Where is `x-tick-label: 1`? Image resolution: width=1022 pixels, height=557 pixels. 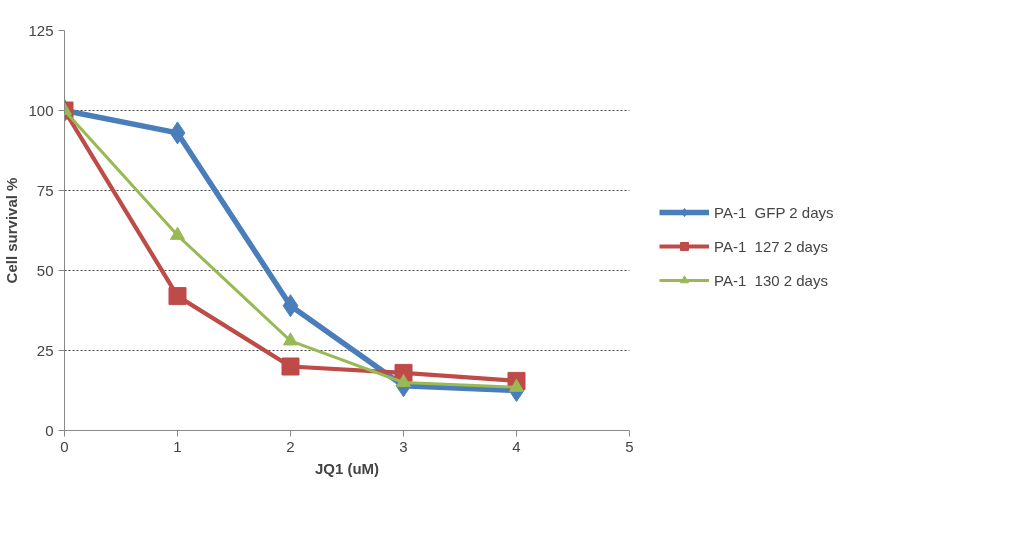
x-tick-label: 1 is located at coordinates (177, 446).